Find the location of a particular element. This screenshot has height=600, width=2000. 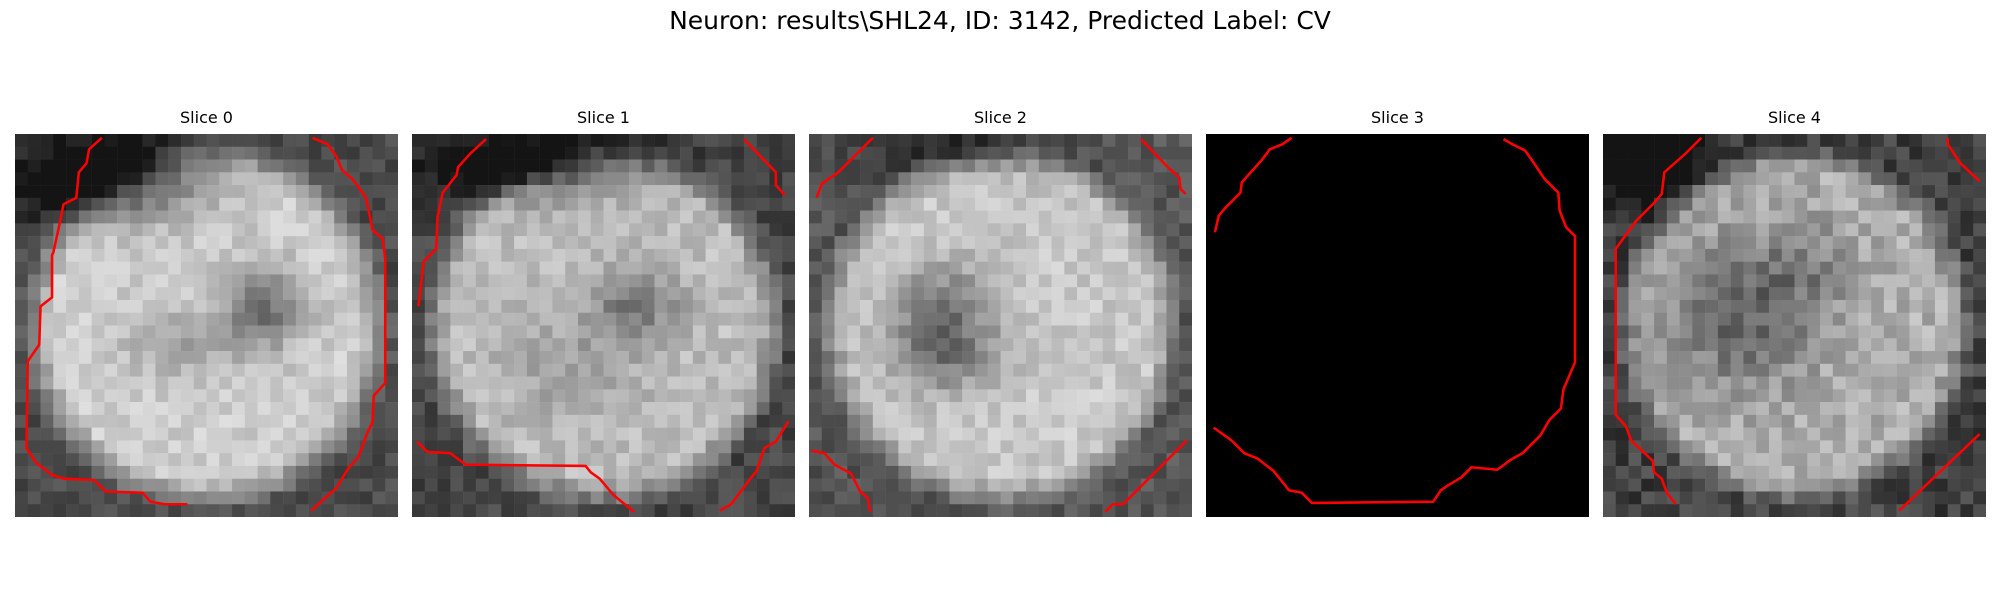

slice-3-image is located at coordinates (1397, 325).